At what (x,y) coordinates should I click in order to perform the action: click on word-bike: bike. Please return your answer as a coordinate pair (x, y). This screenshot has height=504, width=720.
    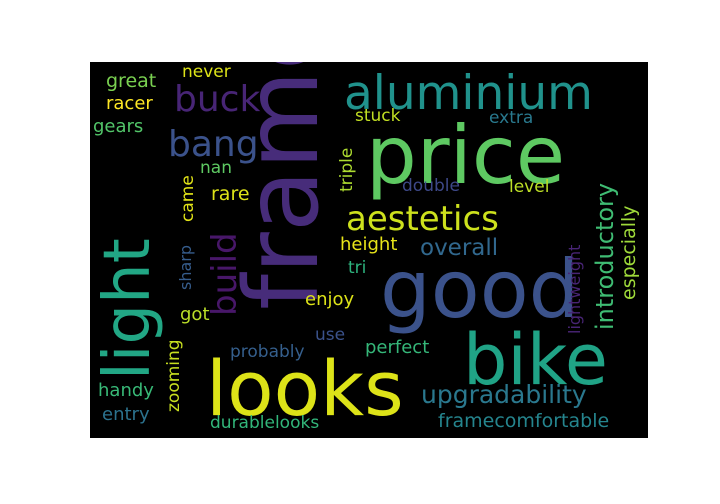
    Looking at the image, I should click on (535, 360).